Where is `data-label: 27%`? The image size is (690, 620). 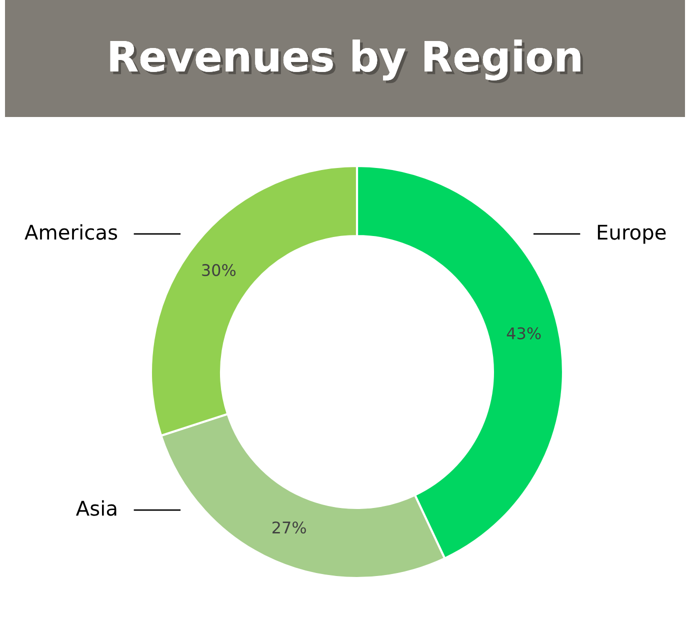
data-label: 27% is located at coordinates (289, 527).